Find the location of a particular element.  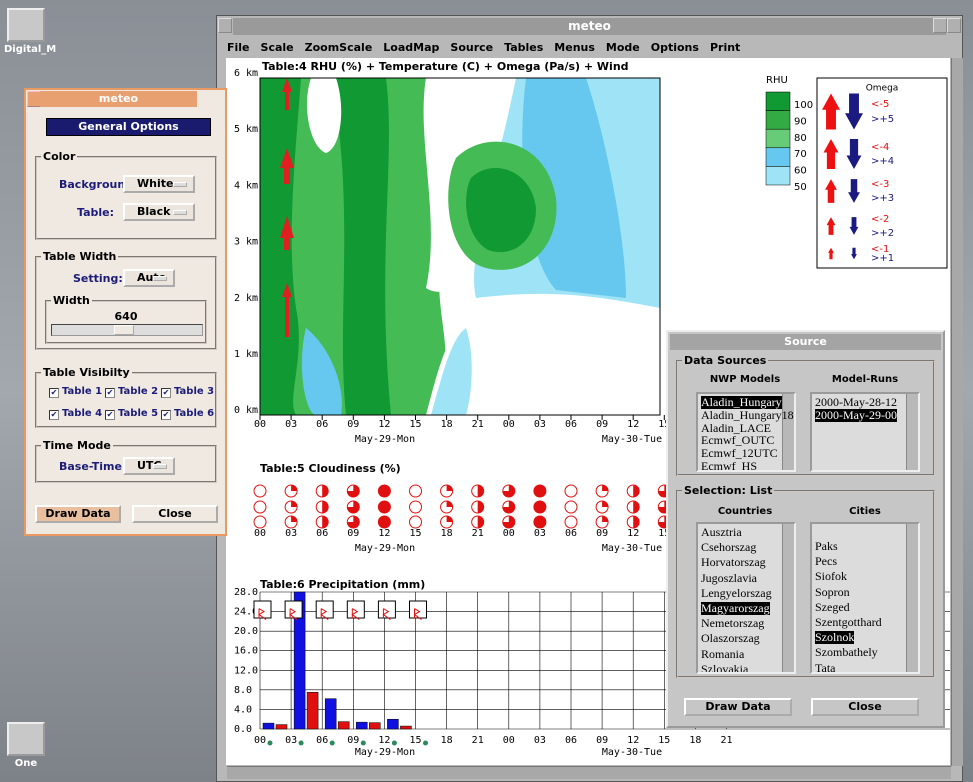

list-item: Lengyelorszag is located at coordinates (736, 592).